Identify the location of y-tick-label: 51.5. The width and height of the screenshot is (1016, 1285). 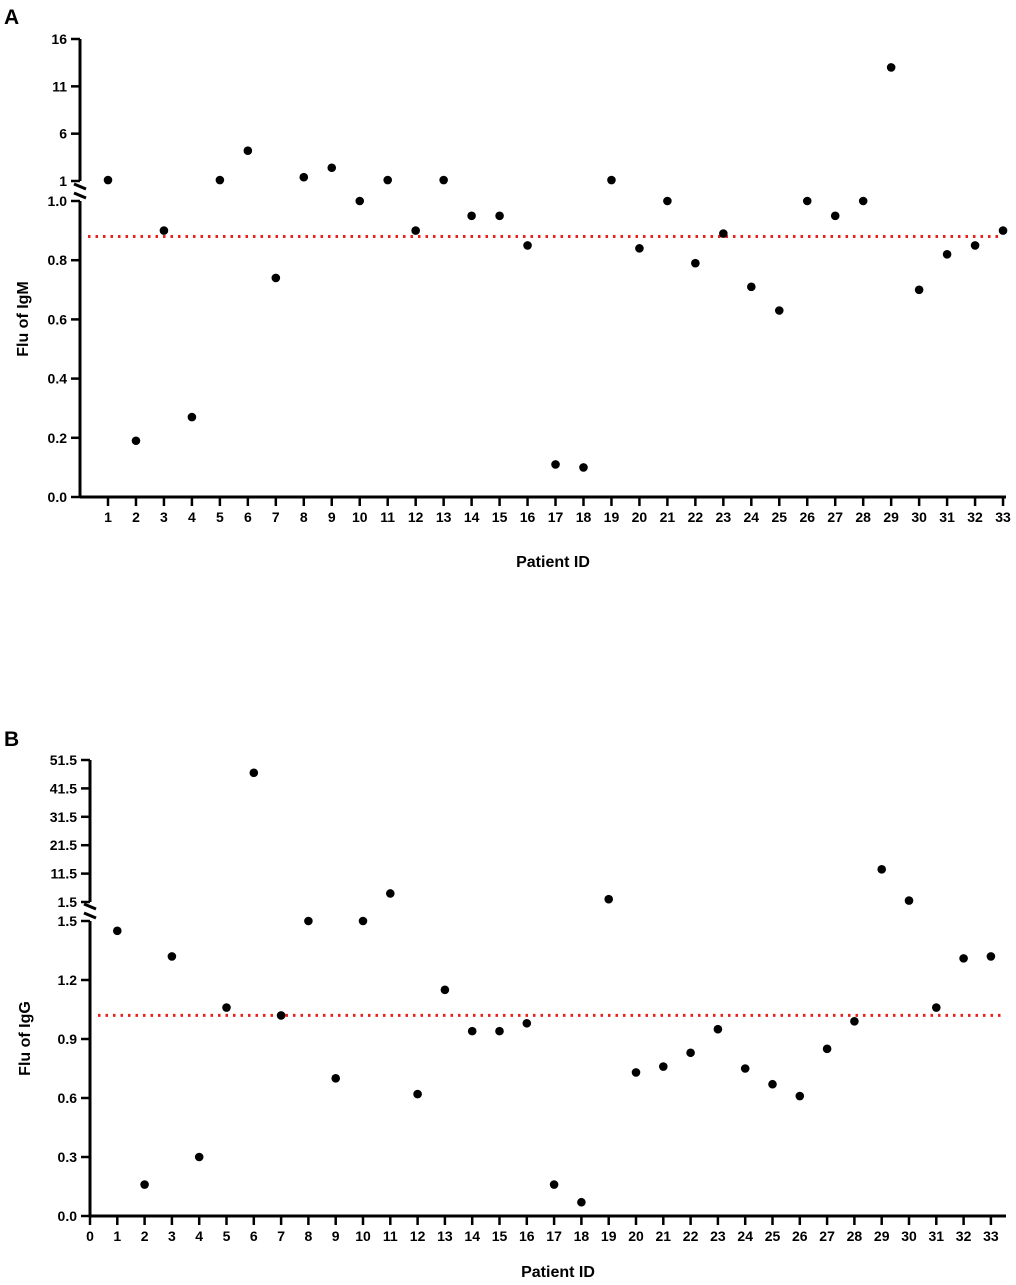
(63, 760).